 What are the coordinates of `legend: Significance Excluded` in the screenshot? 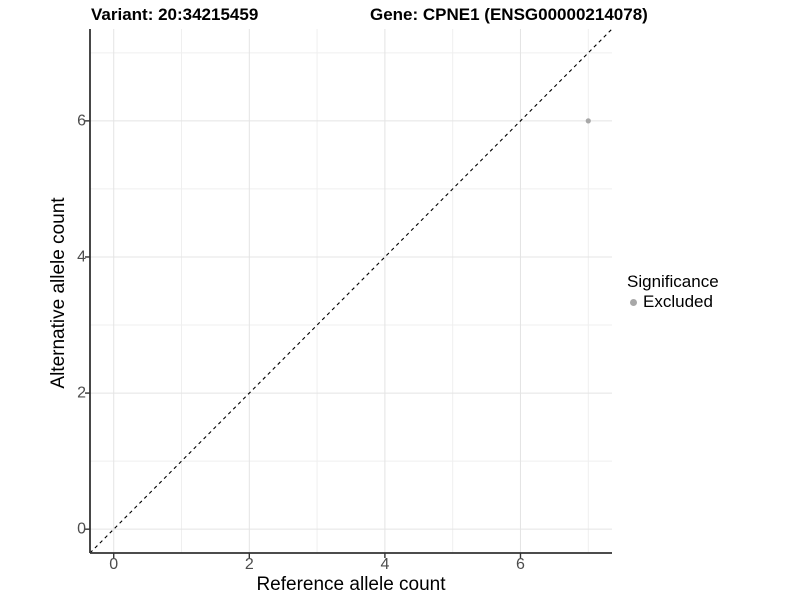 It's located at (673, 292).